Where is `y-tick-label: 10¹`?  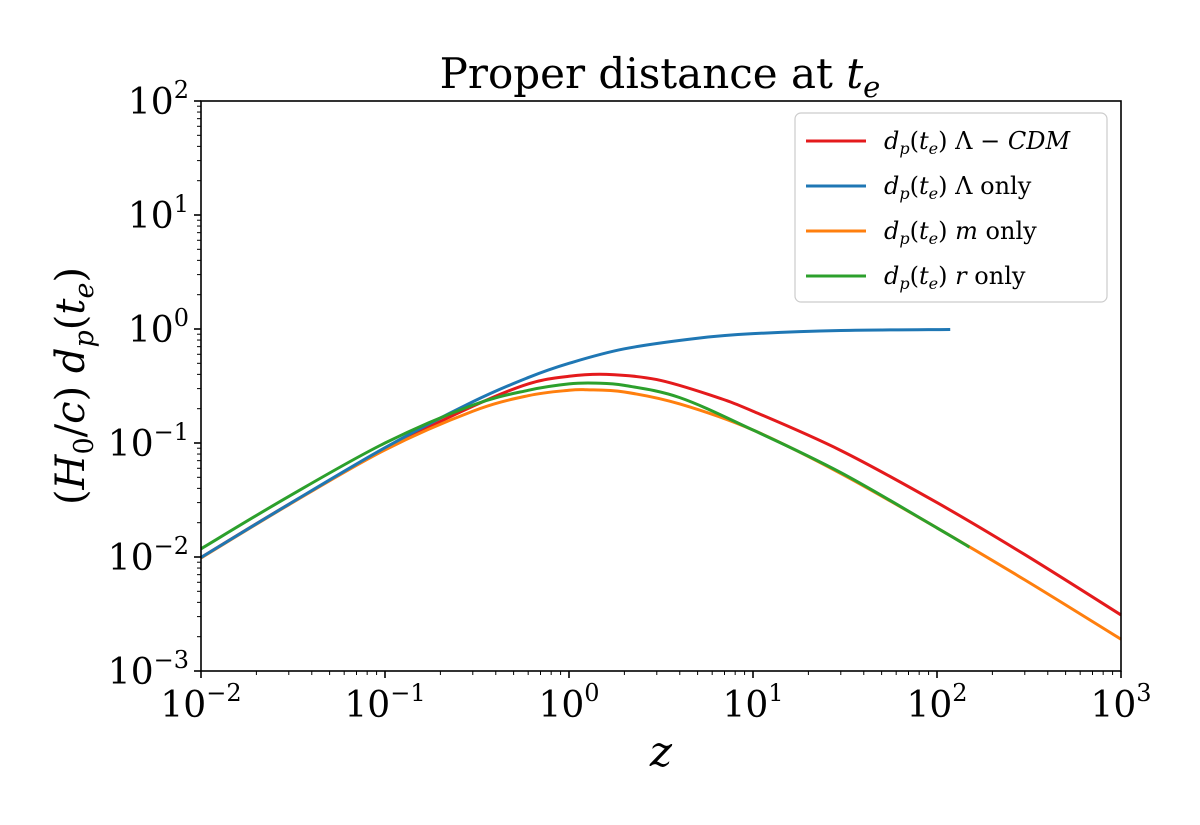
y-tick-label: 10¹ is located at coordinates (158, 213).